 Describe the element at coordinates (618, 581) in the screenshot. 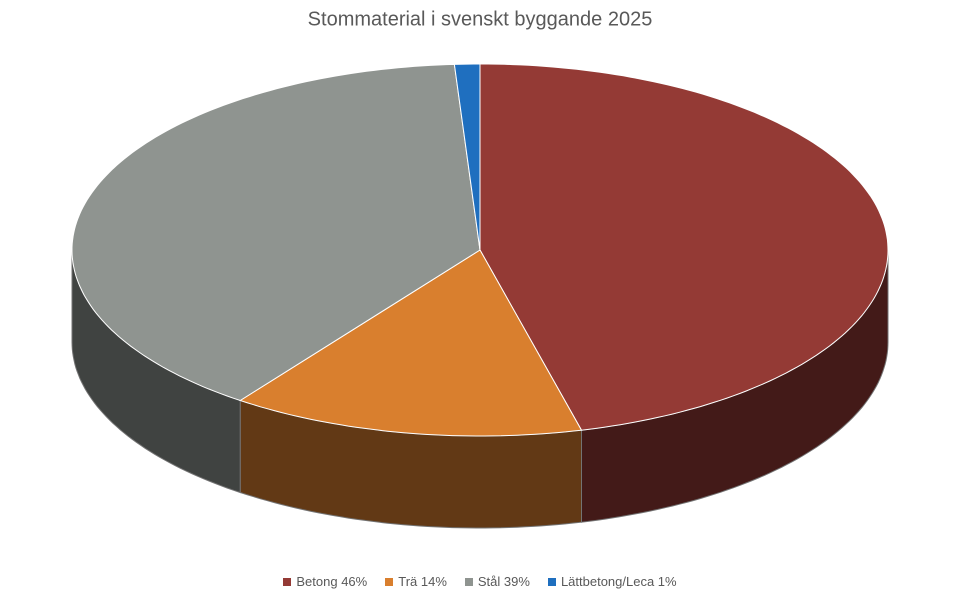

I see `legend-label: Lättbetong/Leca 1%` at that location.